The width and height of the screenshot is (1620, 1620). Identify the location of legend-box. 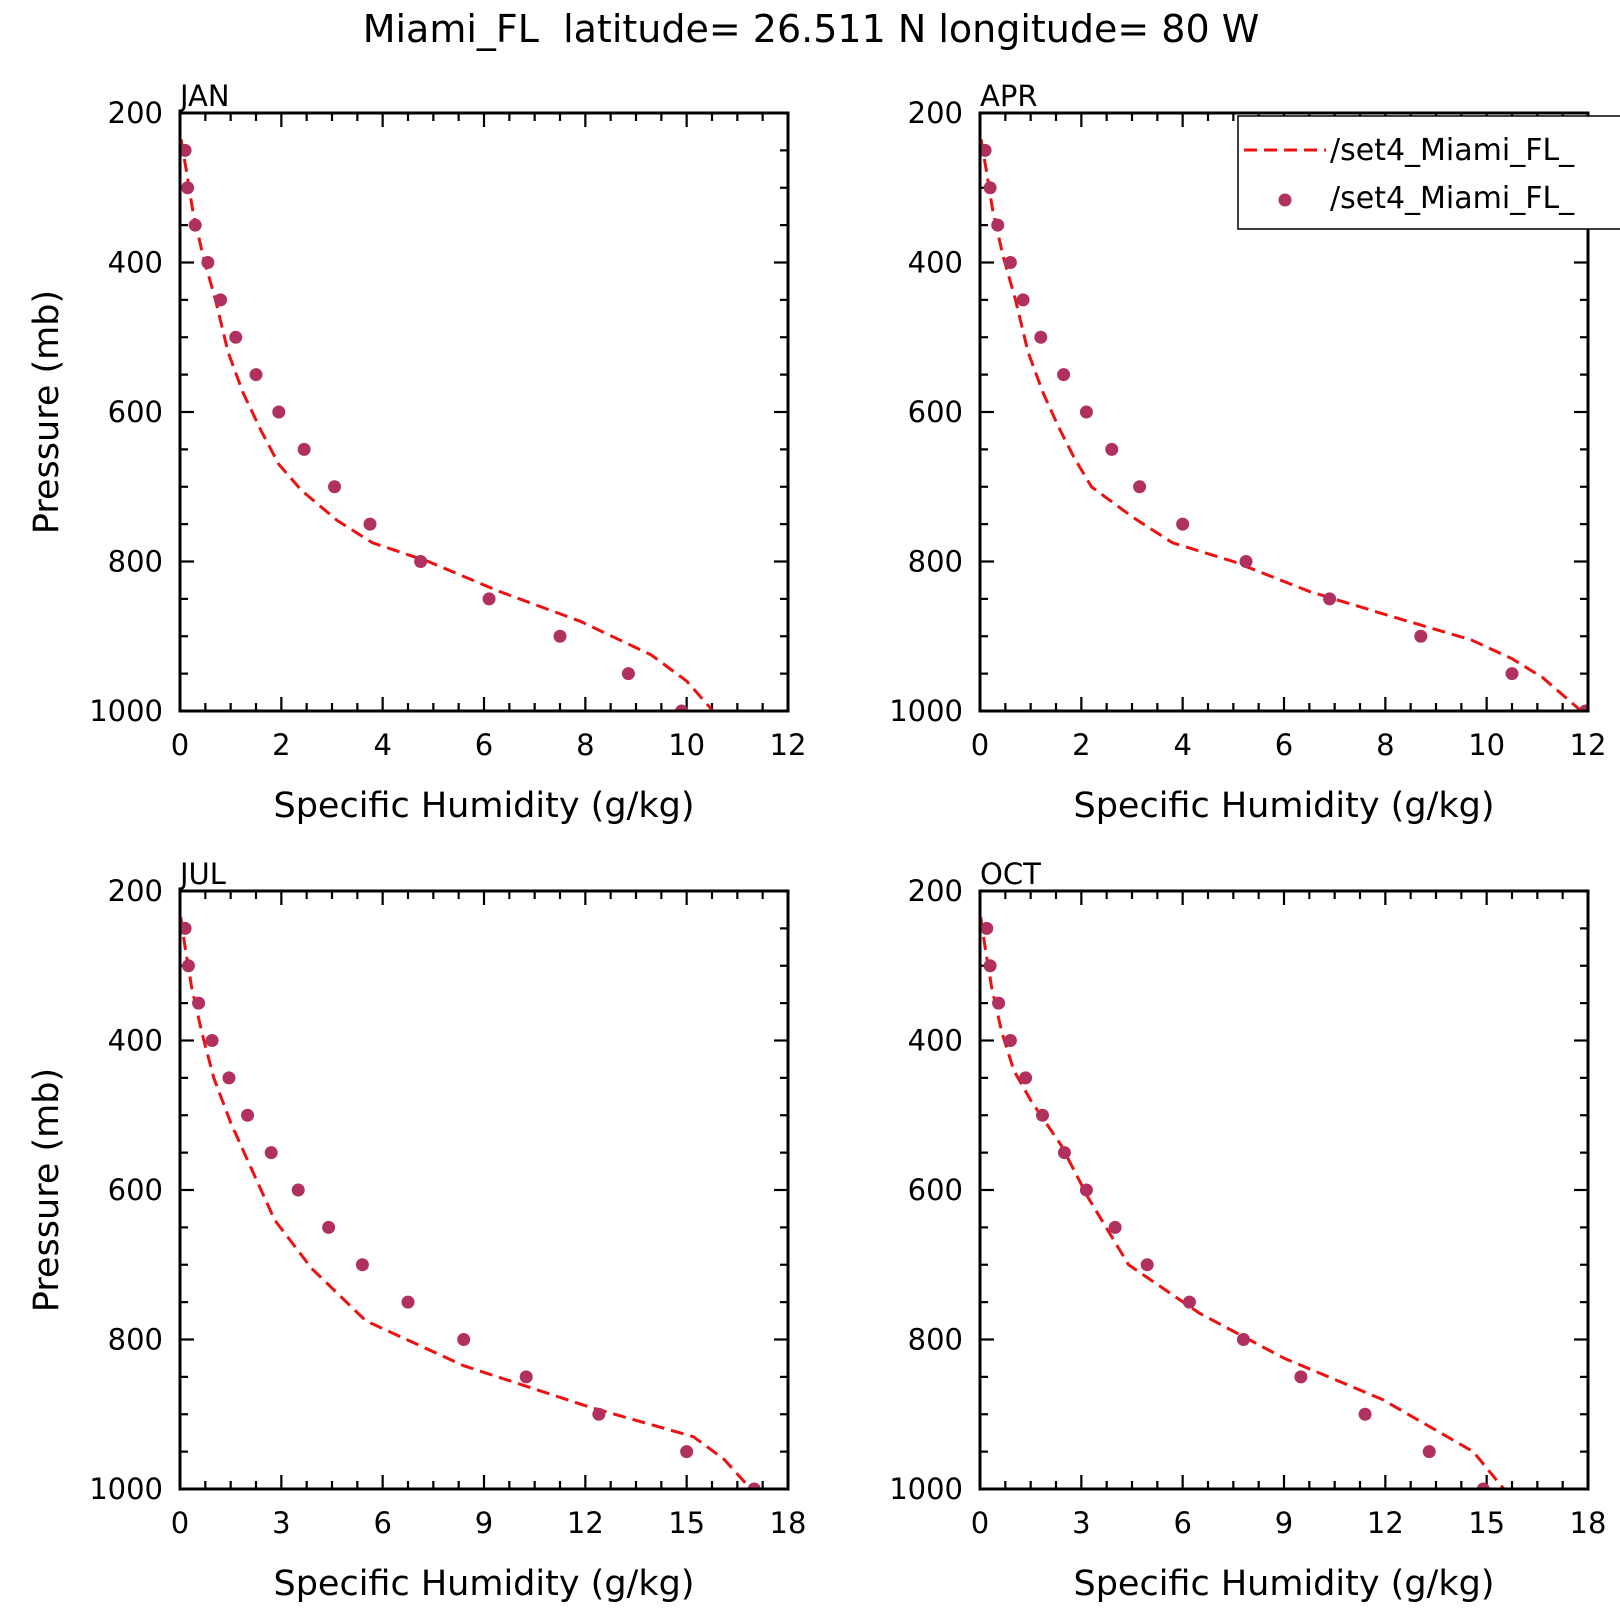
(1428, 172).